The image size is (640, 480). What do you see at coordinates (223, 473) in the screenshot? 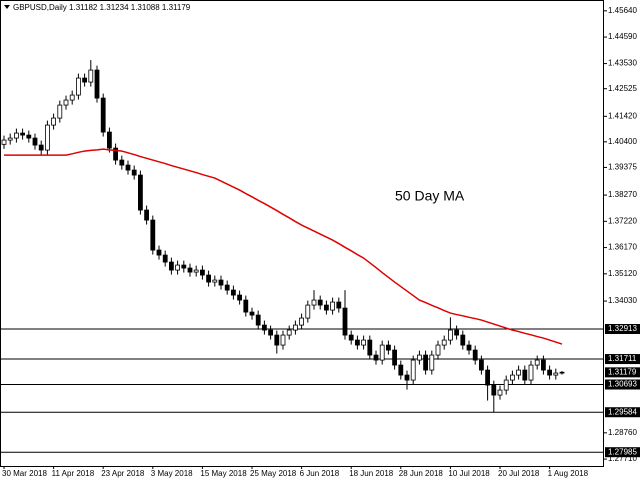
I see `x-tick-label: 15 May 2018` at bounding box center [223, 473].